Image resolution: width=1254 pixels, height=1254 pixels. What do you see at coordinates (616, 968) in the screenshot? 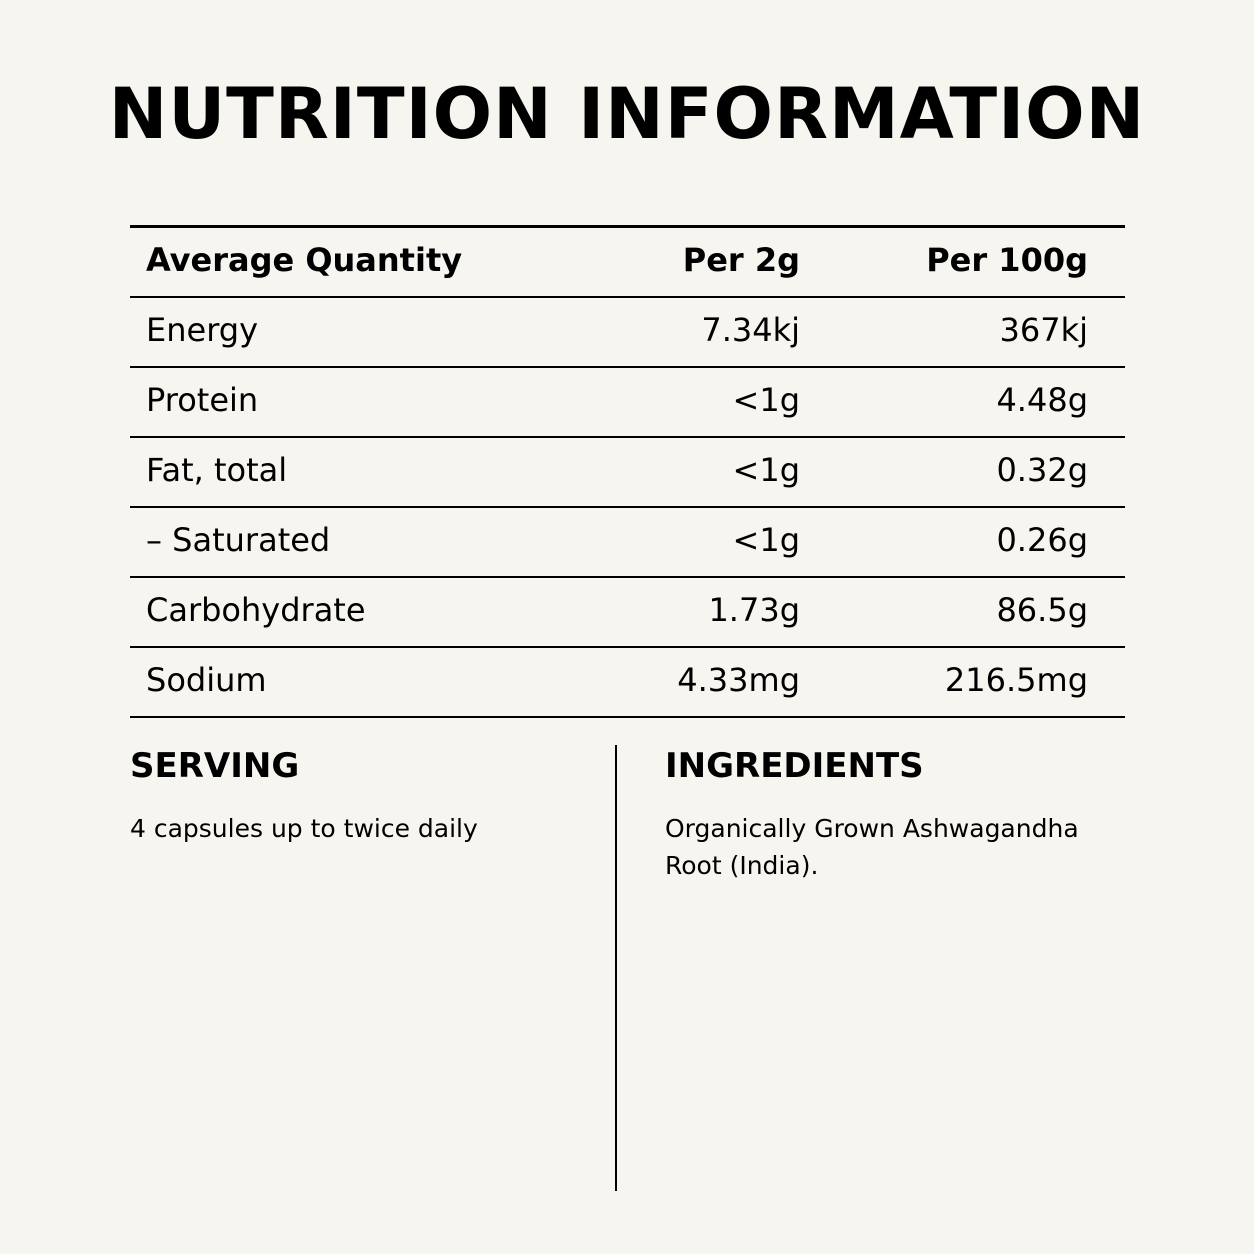
I see `section-divider` at bounding box center [616, 968].